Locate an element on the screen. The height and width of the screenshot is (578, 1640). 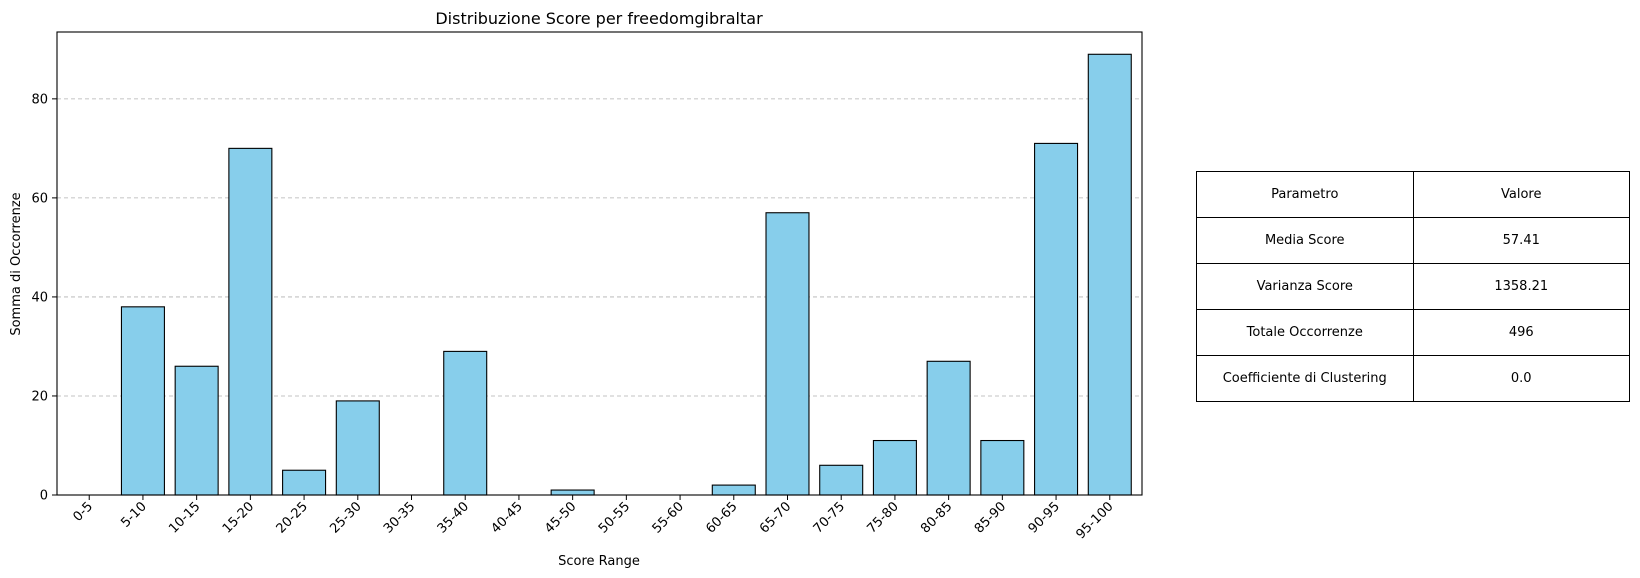
x-tick-label: 25-30 is located at coordinates (345, 517).